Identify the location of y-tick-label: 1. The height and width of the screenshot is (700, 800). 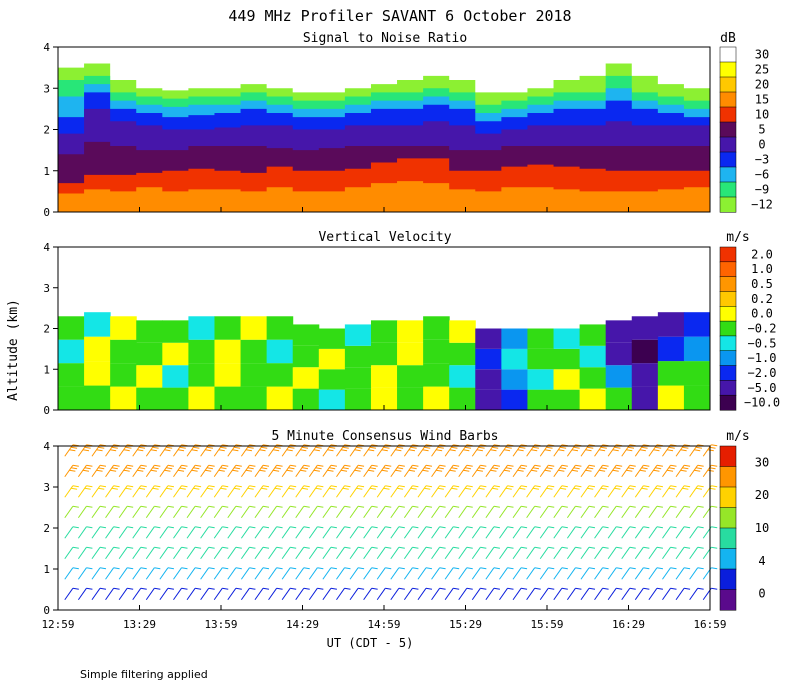
(46, 569).